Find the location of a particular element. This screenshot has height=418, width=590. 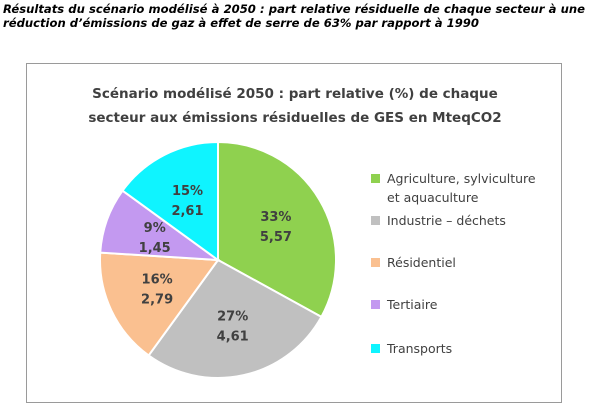

pie-label-percent-2: 27% is located at coordinates (232, 317).